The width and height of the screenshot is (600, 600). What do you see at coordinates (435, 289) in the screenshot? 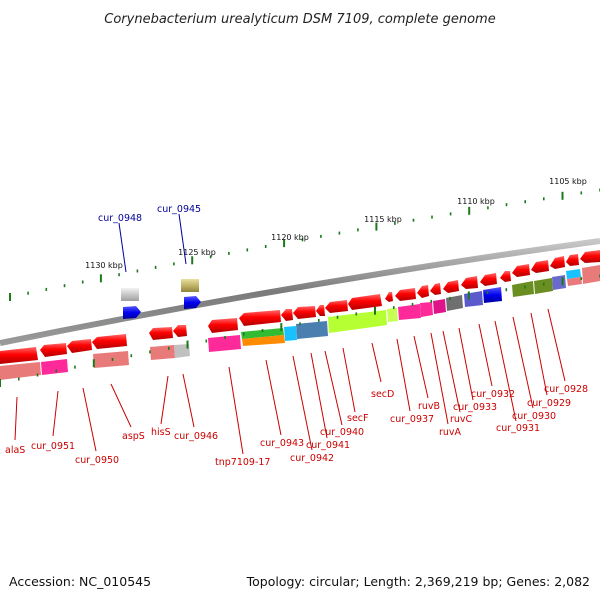
I see `cds-ruvC` at bounding box center [435, 289].